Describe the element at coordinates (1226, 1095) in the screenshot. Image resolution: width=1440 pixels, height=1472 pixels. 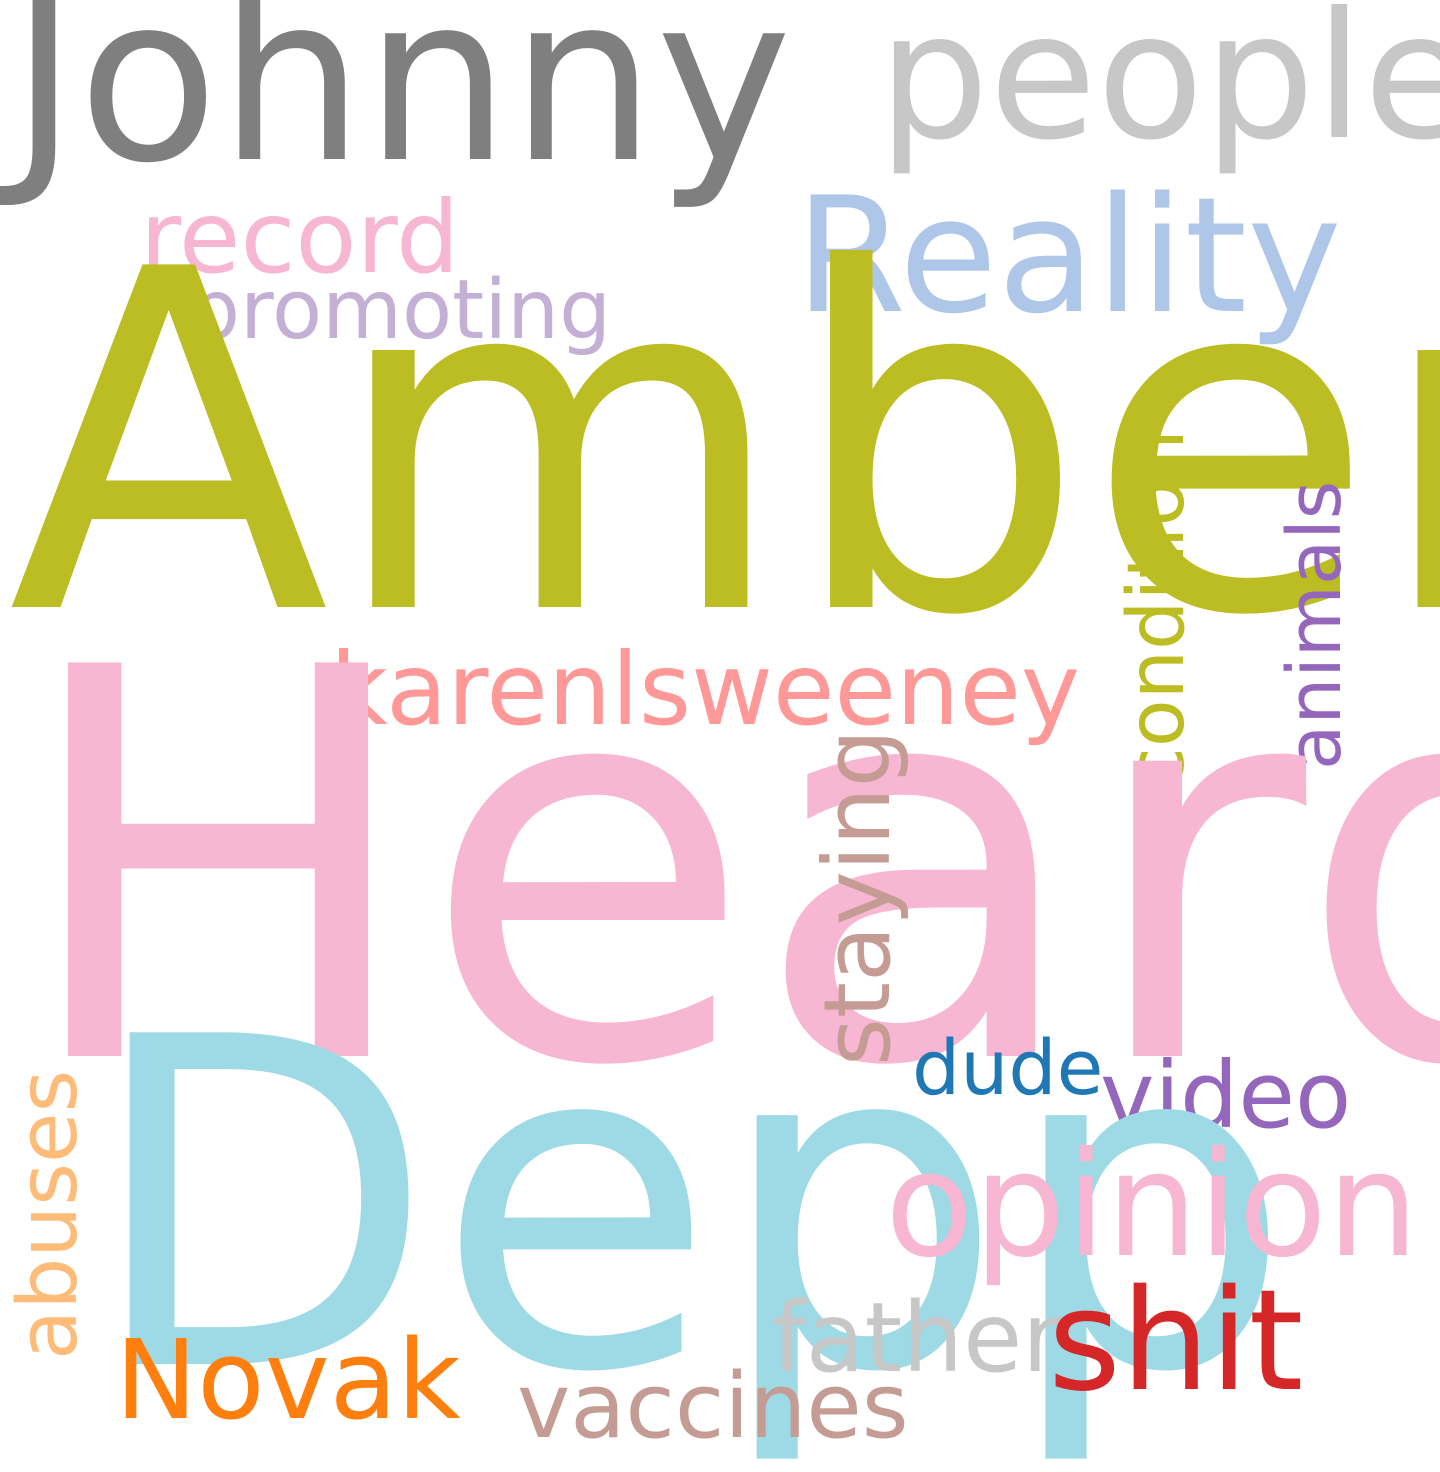
I see `word-video: video` at that location.